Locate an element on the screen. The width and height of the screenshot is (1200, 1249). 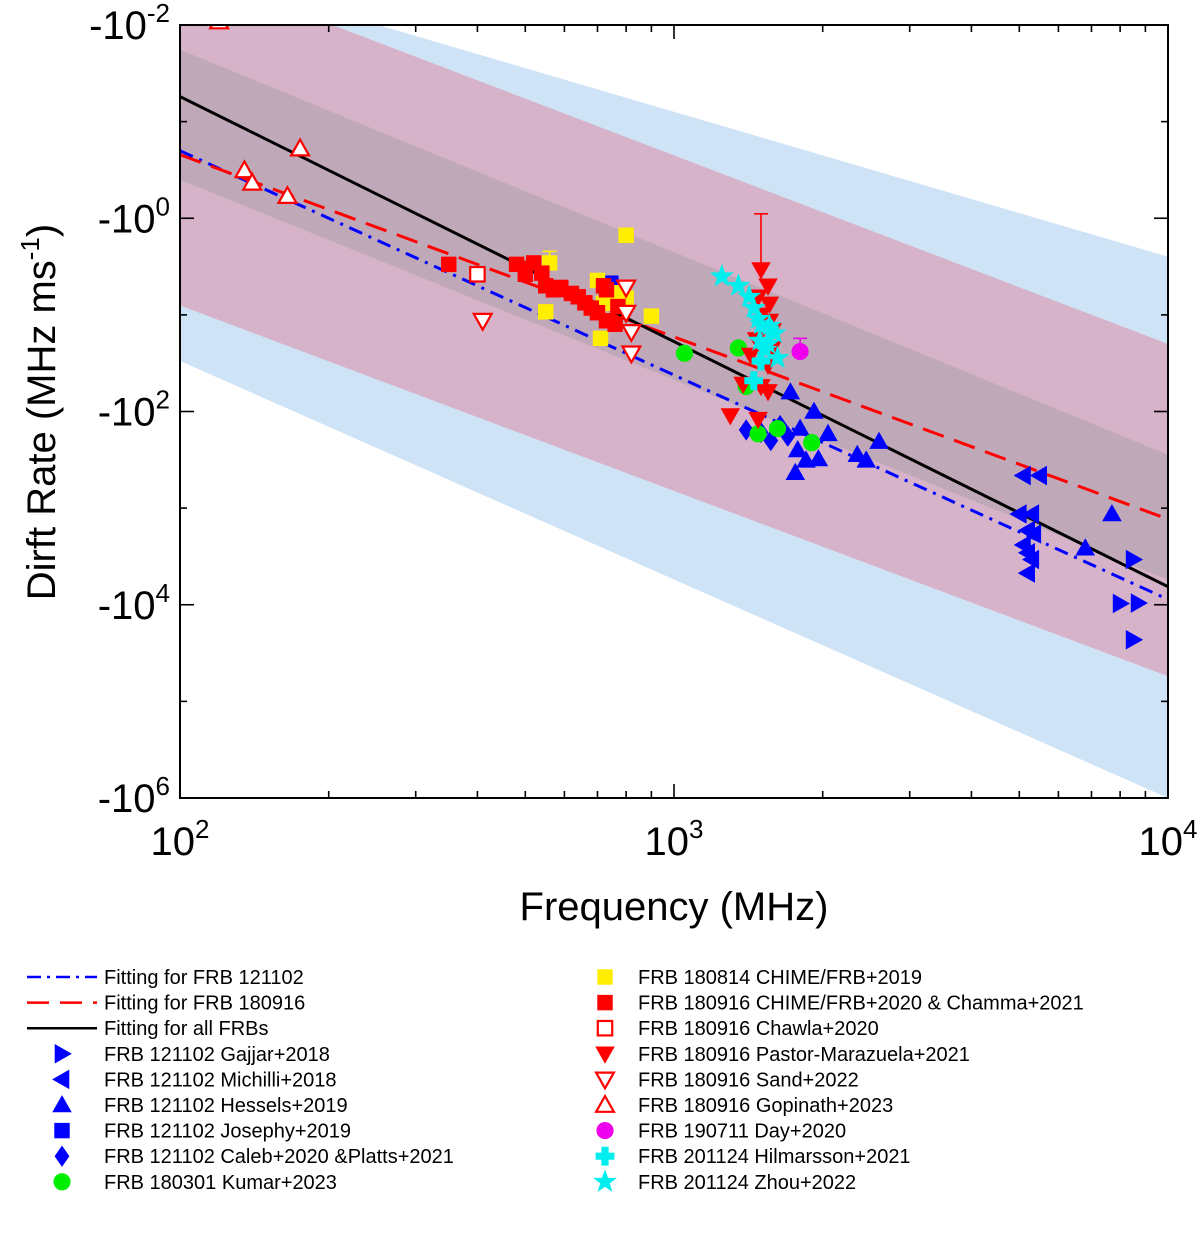
tick-base: 10 is located at coordinates (173, 842).